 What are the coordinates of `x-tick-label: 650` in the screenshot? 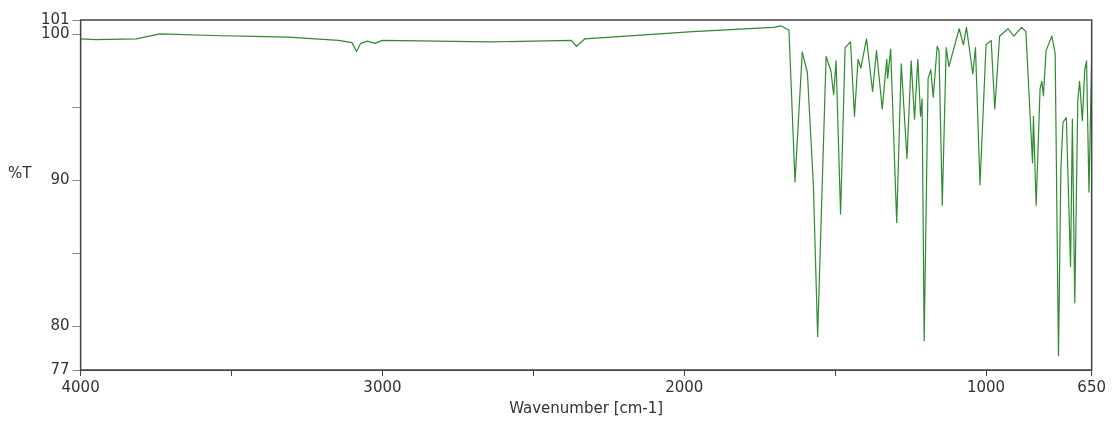 It's located at (1092, 386).